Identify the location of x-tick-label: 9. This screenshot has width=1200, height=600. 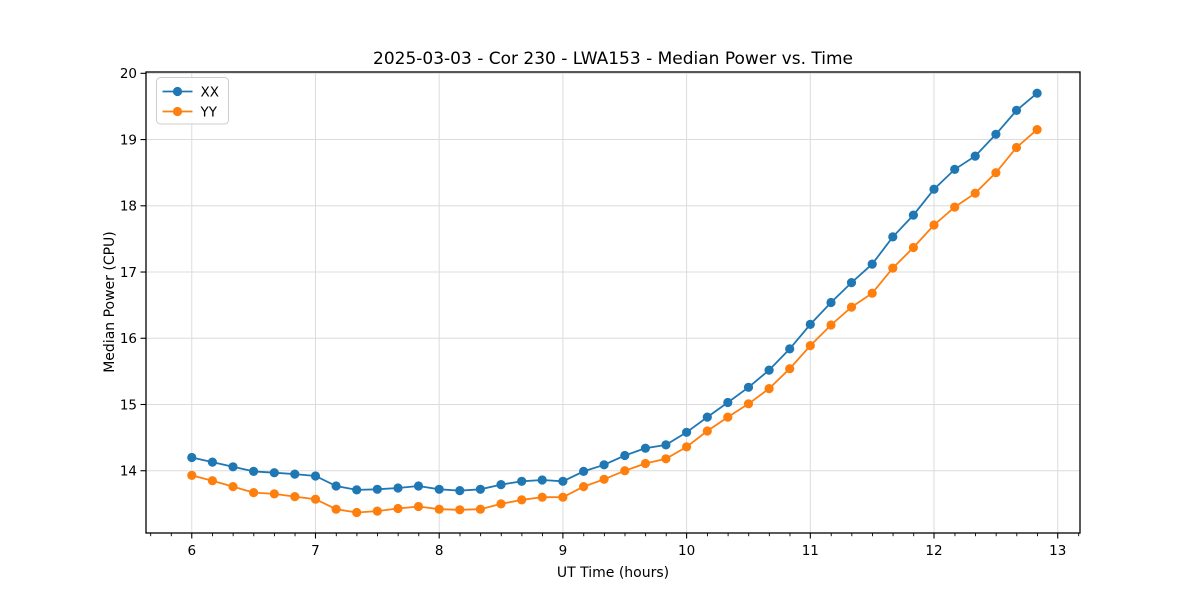
(563, 551).